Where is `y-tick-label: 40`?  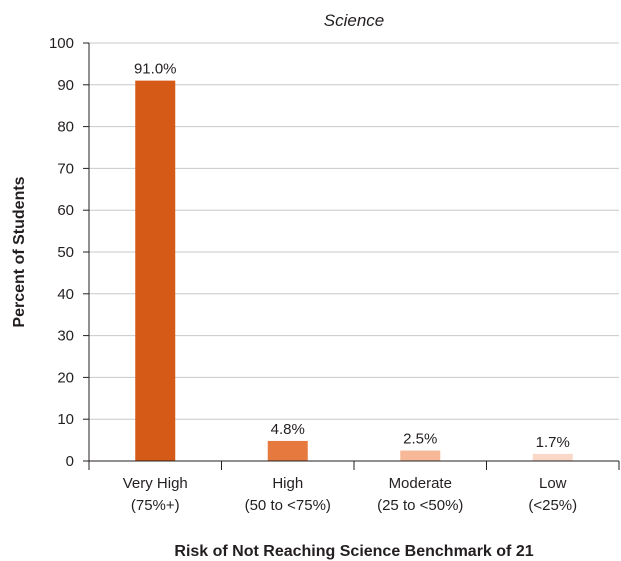
y-tick-label: 40 is located at coordinates (65, 294).